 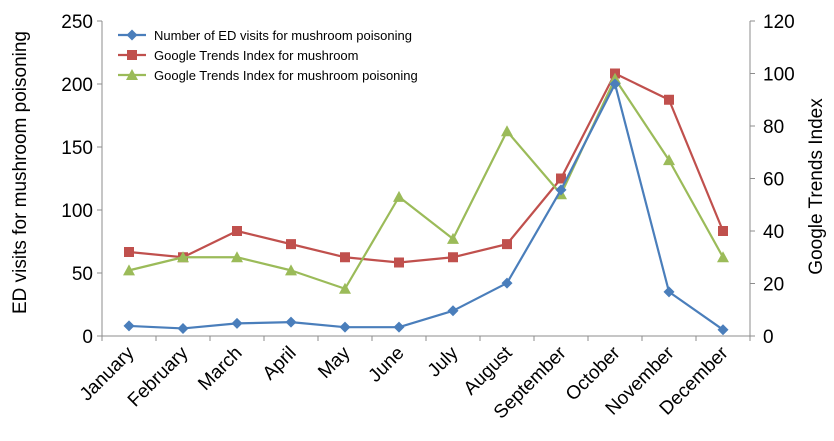 I want to click on y-left-tick-label: 250, so click(x=77, y=22).